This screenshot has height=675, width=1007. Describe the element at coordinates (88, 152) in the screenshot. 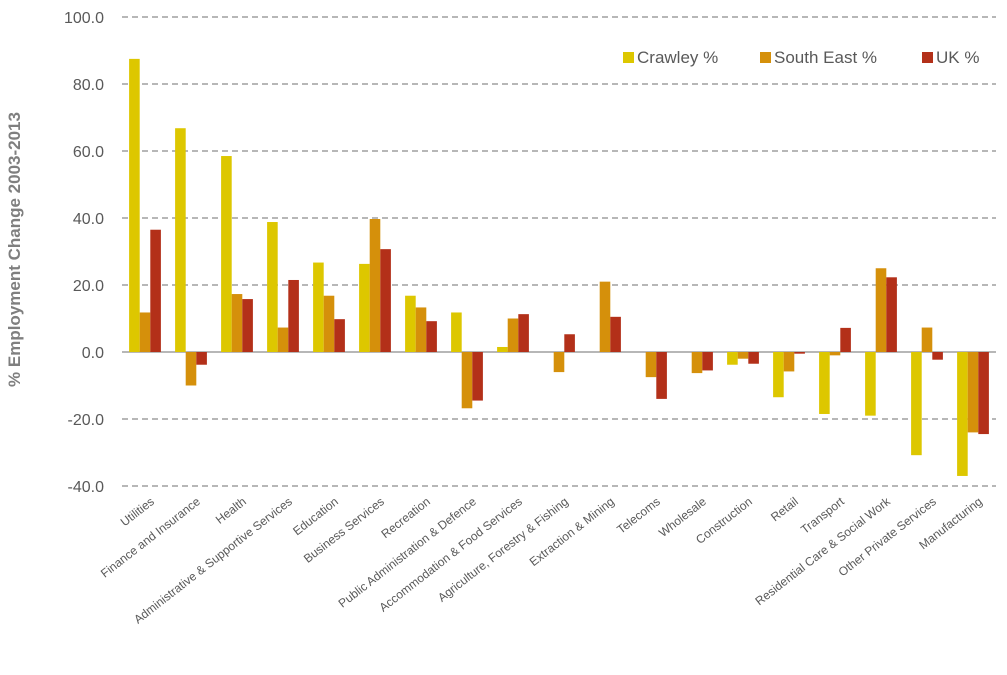

I see `y-tick-label: 60.0` at that location.